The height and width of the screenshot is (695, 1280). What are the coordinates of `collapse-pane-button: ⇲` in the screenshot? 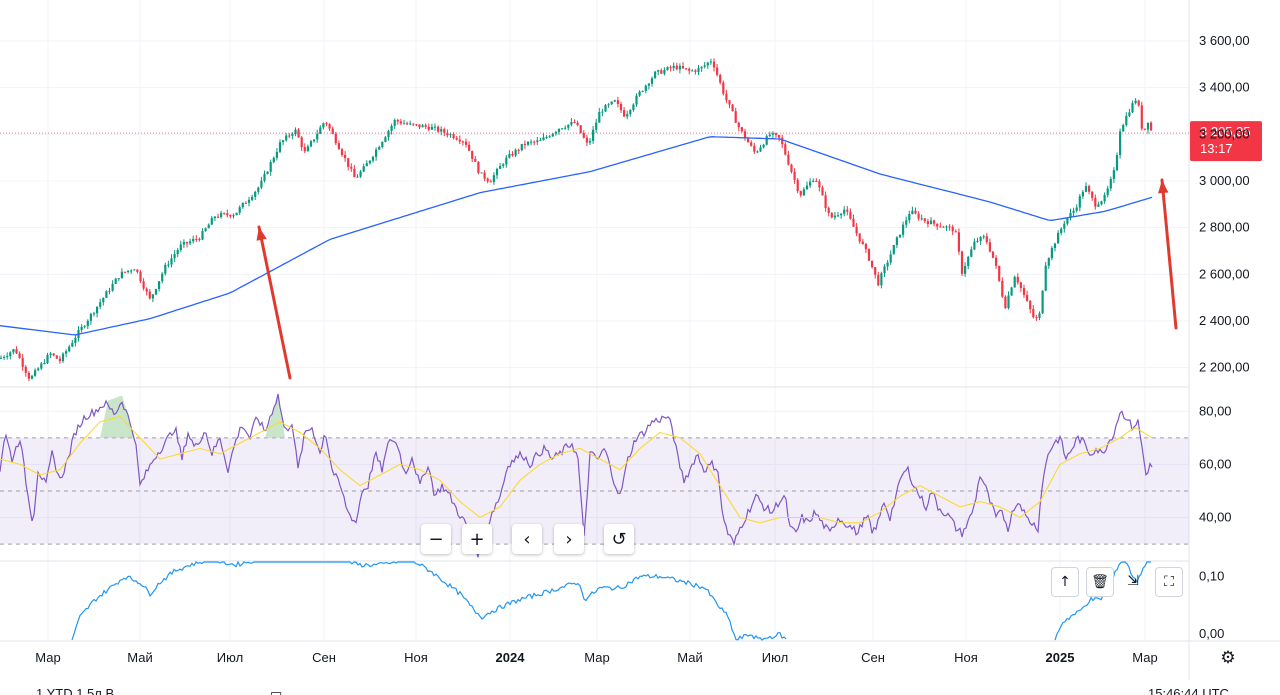 It's located at (1133, 581).